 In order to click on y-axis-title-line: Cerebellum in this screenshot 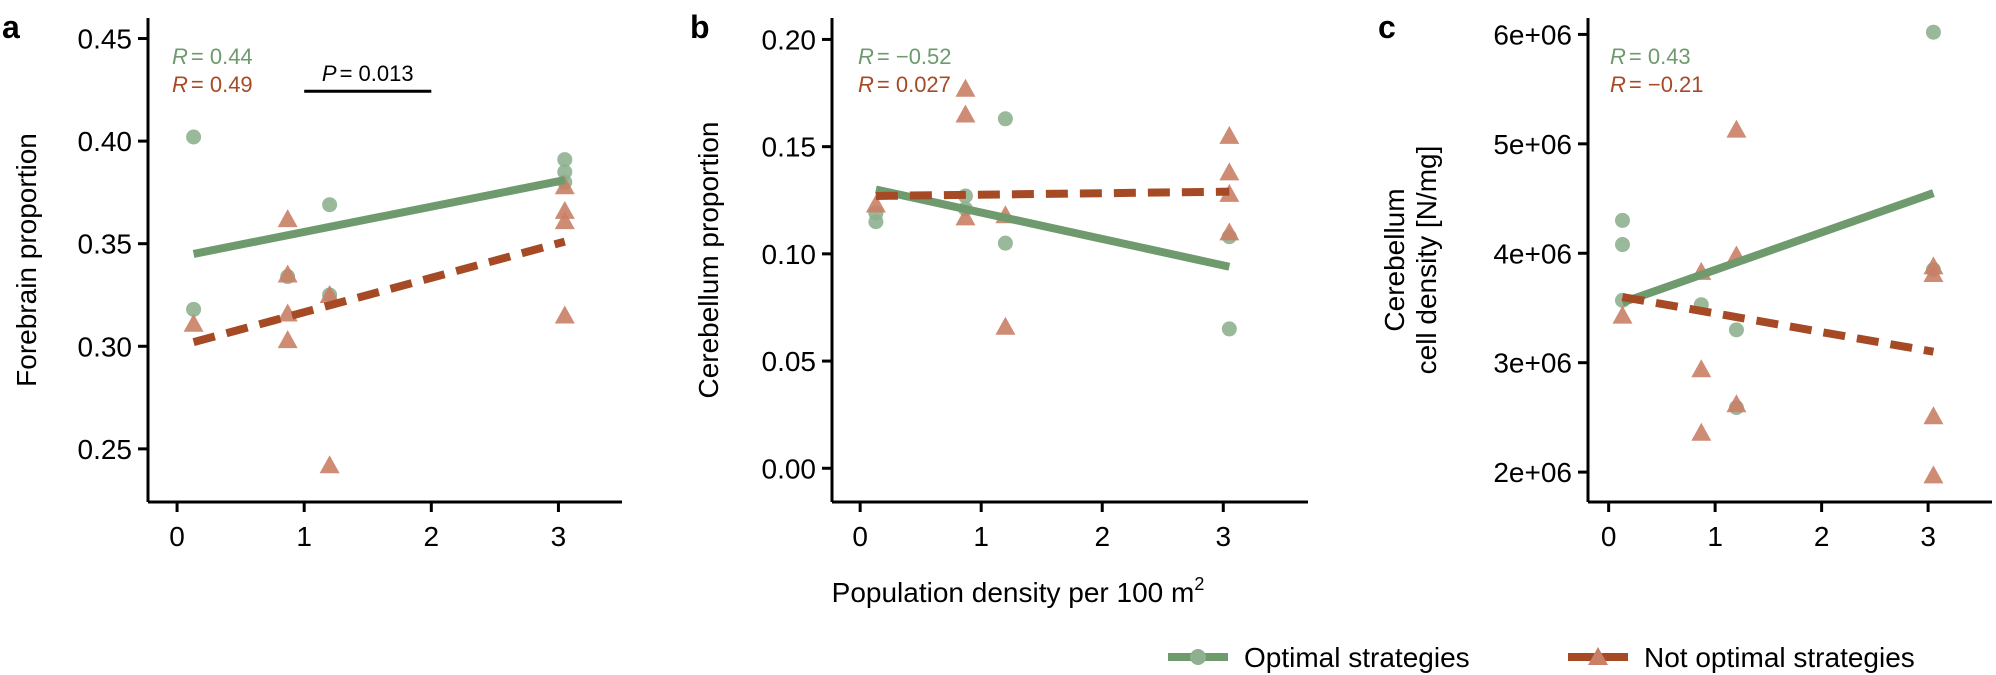, I will do `click(1394, 259)`.